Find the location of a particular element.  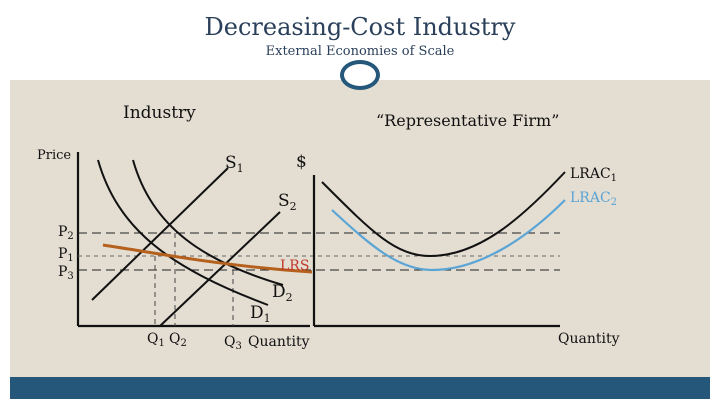

header-divider-ring is located at coordinates (360, 75).